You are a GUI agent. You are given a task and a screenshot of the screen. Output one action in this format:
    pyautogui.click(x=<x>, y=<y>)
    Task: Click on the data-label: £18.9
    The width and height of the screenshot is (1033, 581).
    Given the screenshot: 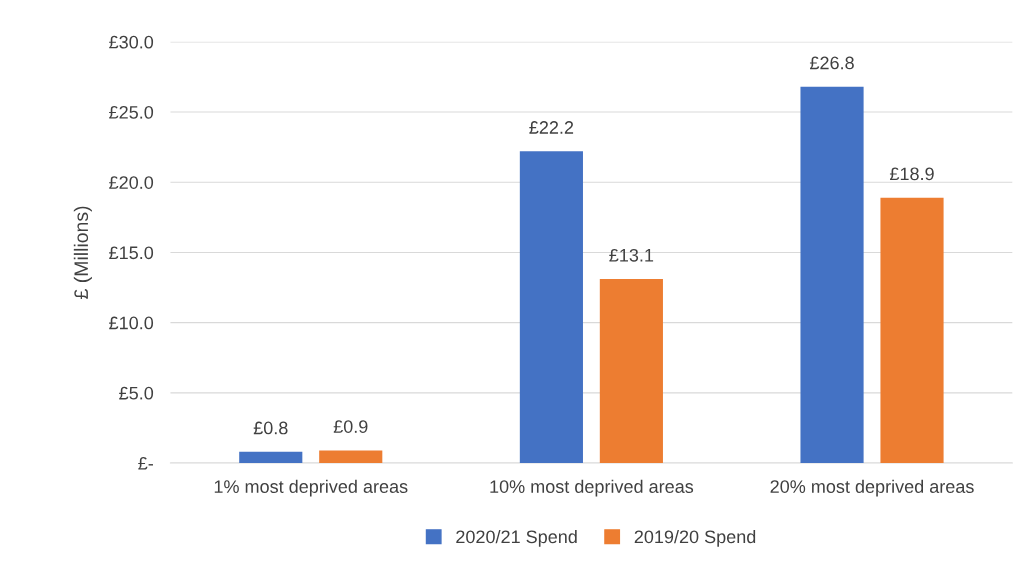 What is the action you would take?
    pyautogui.click(x=911, y=174)
    